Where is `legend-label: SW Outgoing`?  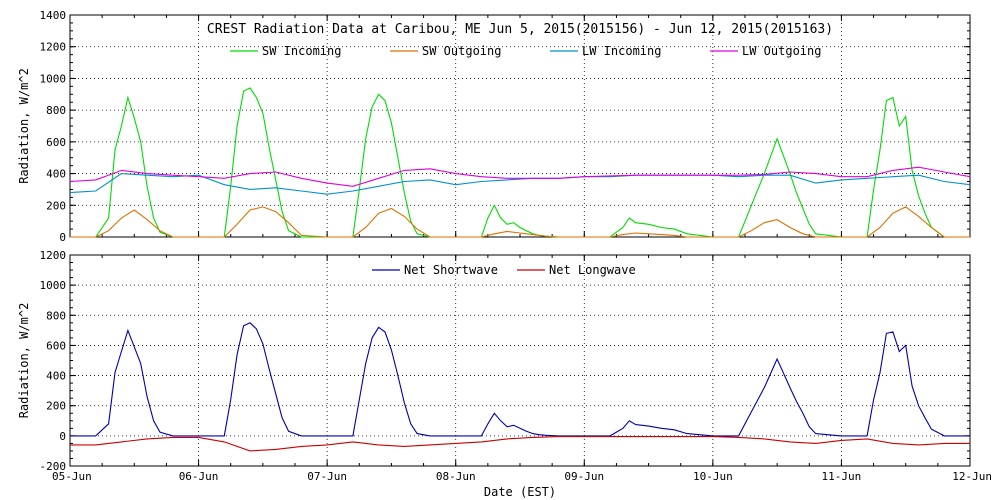 legend-label: SW Outgoing is located at coordinates (461, 51).